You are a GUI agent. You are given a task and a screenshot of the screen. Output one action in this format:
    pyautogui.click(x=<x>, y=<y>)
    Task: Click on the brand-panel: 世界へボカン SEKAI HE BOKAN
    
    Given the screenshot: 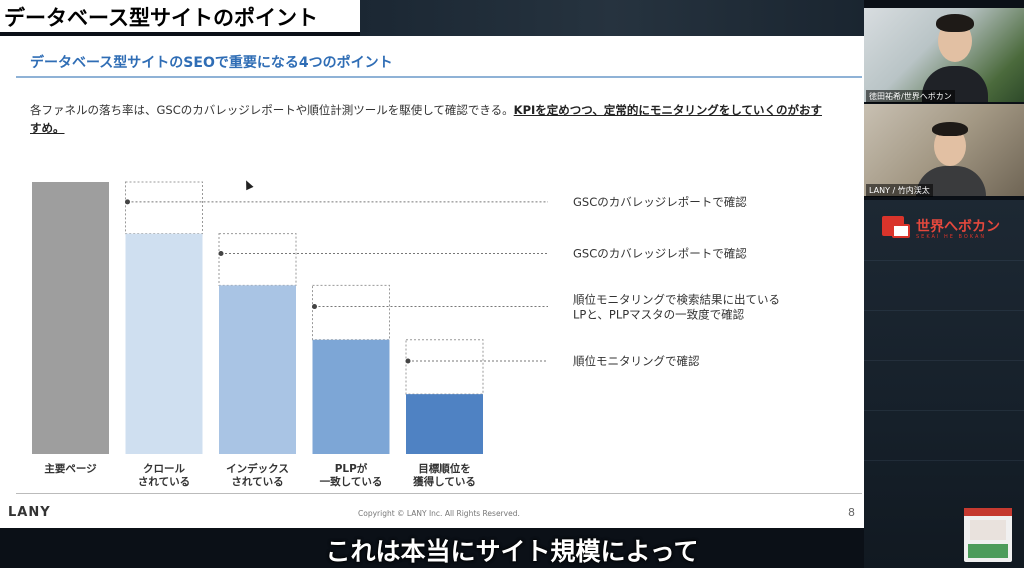 What is the action you would take?
    pyautogui.click(x=944, y=384)
    